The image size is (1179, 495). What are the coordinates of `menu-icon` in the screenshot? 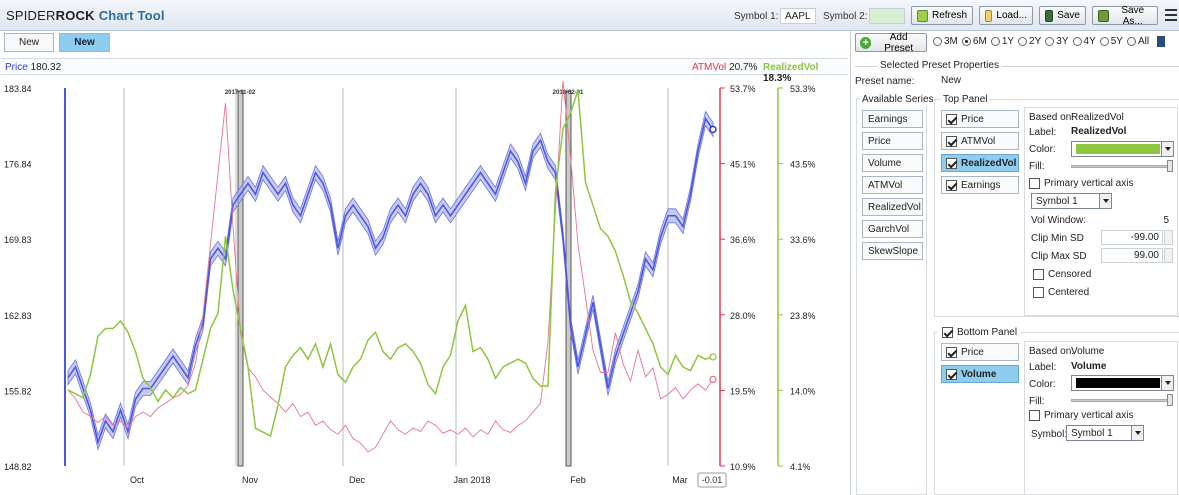 It's located at (1171, 15).